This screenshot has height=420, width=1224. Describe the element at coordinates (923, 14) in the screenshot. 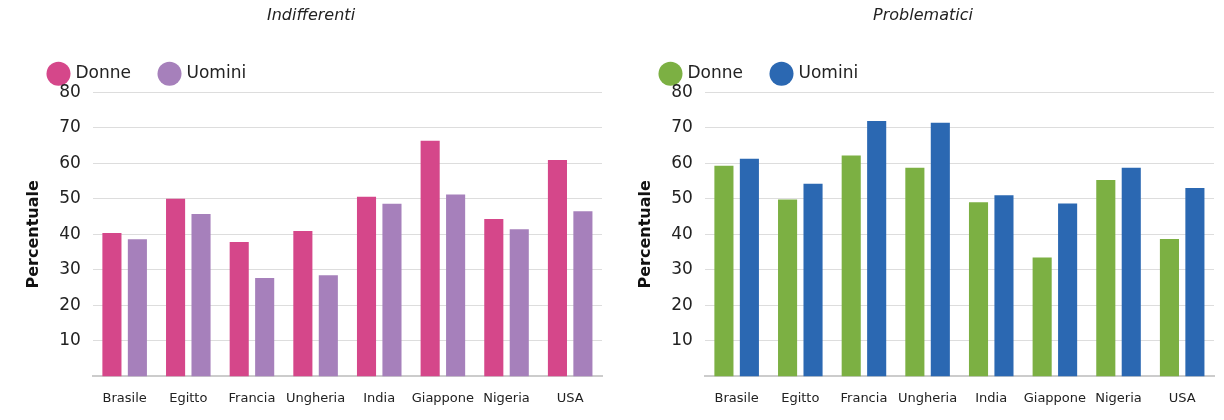

I see `chart-title: Problematici` at that location.